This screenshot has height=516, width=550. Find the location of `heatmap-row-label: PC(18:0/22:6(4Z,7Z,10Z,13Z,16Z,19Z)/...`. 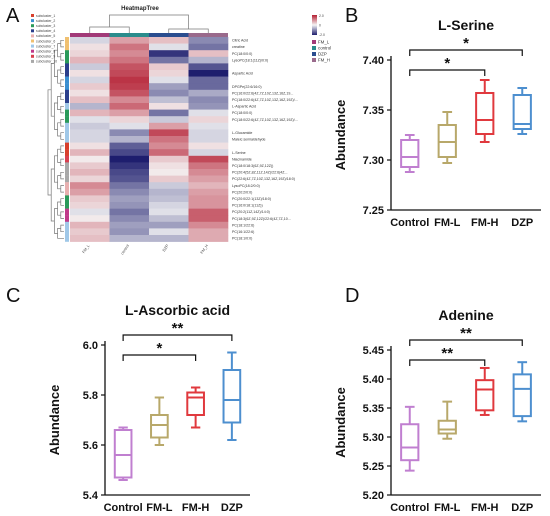

heatmap-row-label: PC(18:0/22:6(4Z,7Z,10Z,13Z,16Z,19Z)/... is located at coordinates (265, 100).